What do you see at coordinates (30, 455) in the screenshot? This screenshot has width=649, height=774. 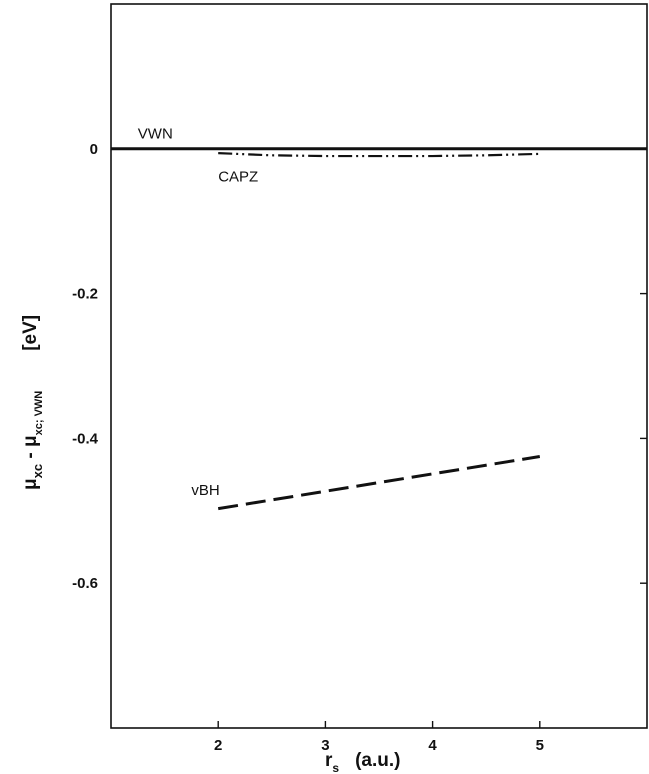 I see `y-axis-title-minus: -` at bounding box center [30, 455].